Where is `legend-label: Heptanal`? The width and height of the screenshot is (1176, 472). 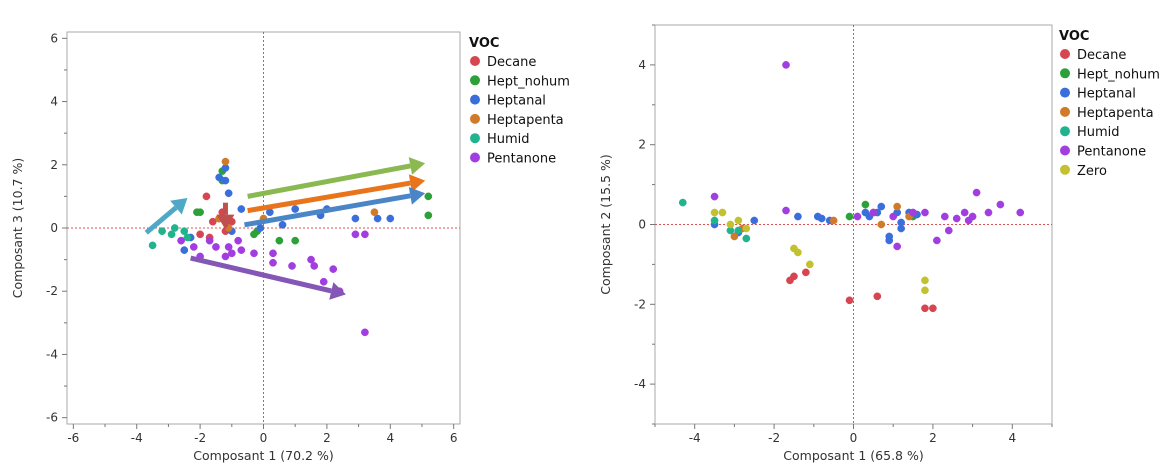
legend-label: Heptanal is located at coordinates (516, 101).